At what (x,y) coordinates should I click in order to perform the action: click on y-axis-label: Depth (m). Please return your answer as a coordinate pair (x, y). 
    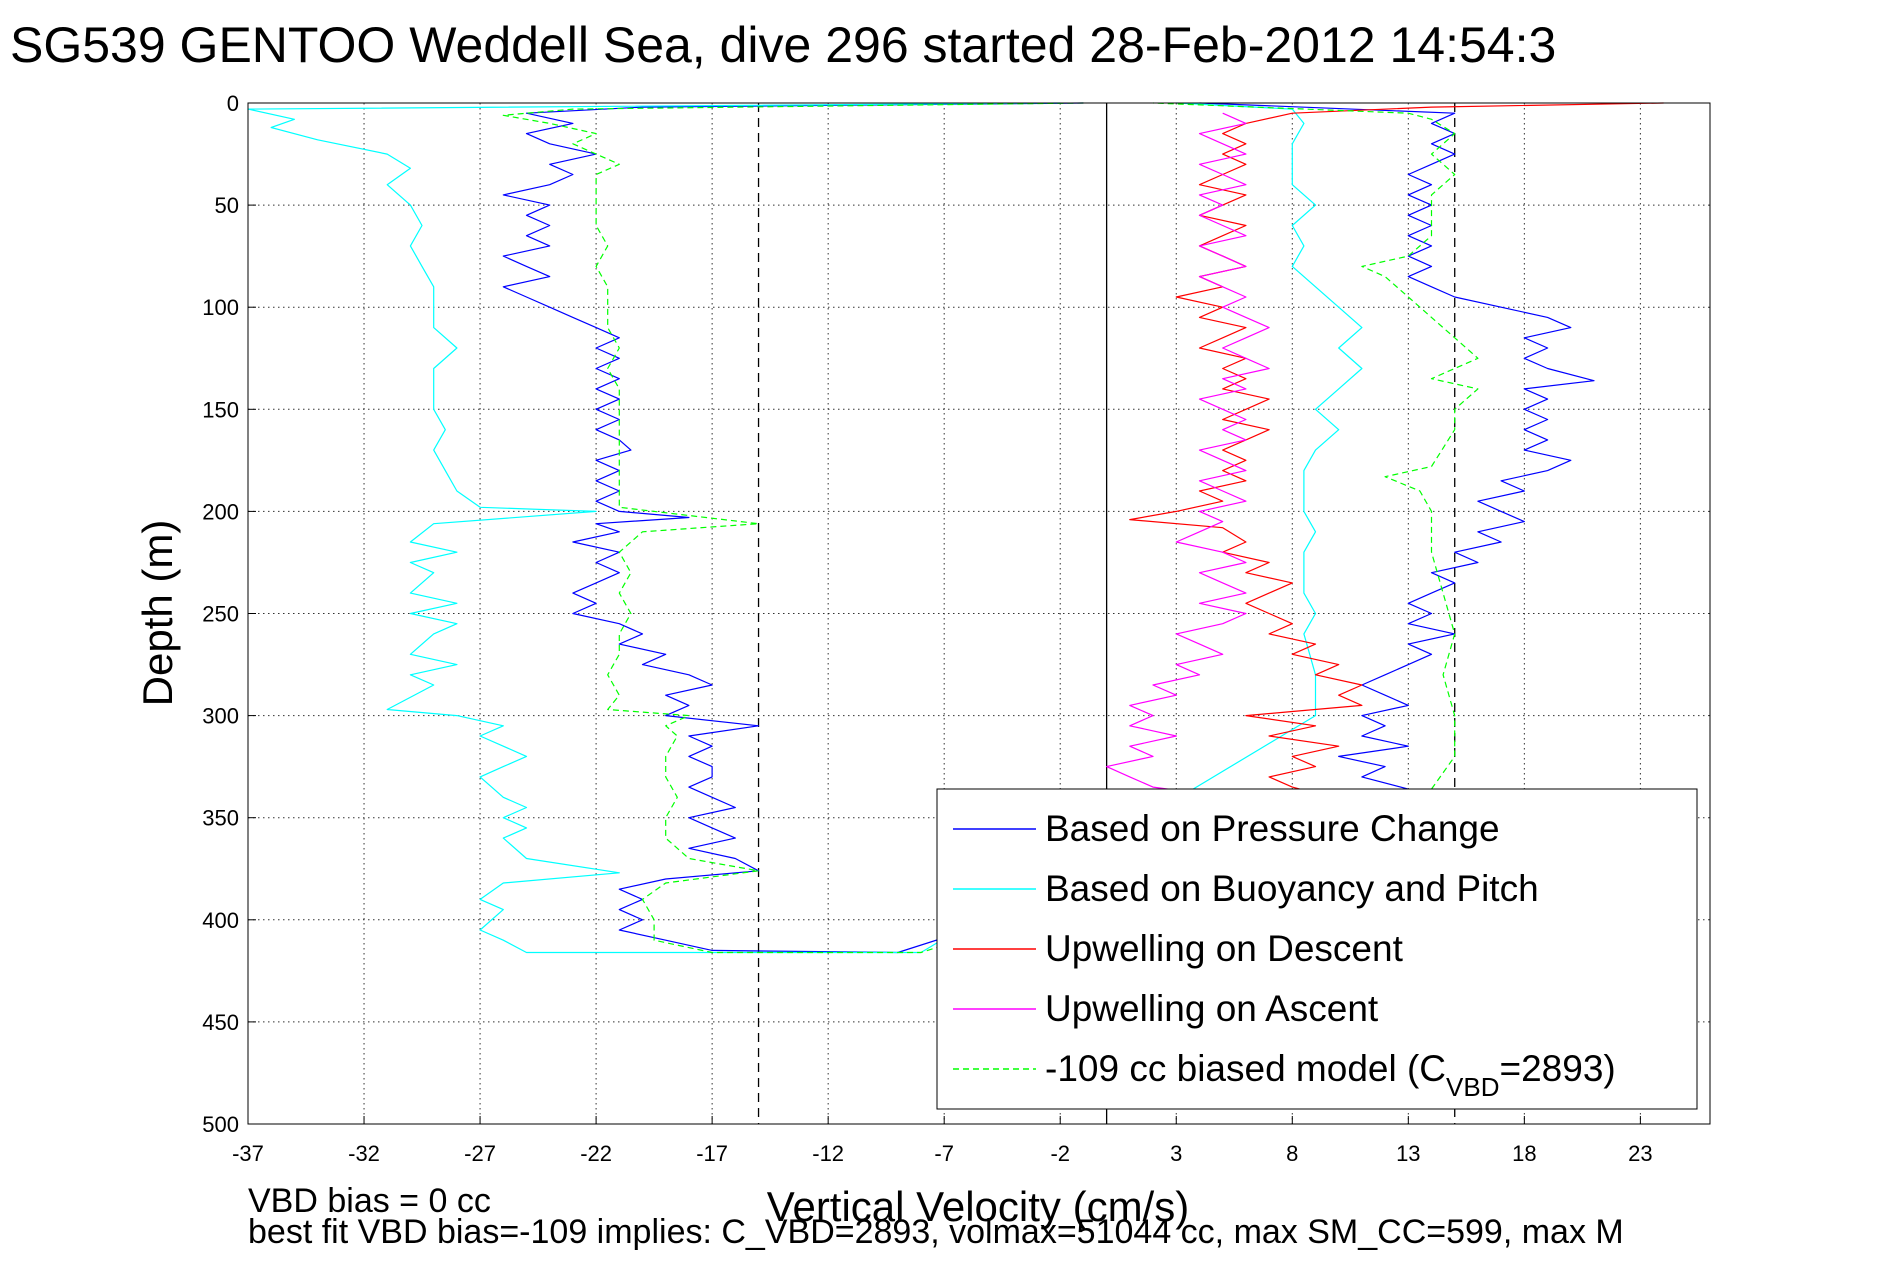
    Looking at the image, I should click on (157, 613).